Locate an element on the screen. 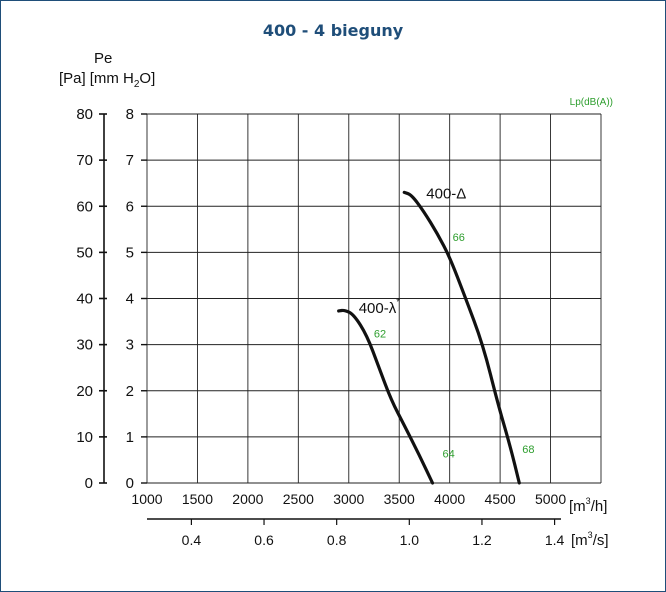 The height and width of the screenshot is (592, 666). x-tick-label-m3h: 1500 is located at coordinates (197, 499).